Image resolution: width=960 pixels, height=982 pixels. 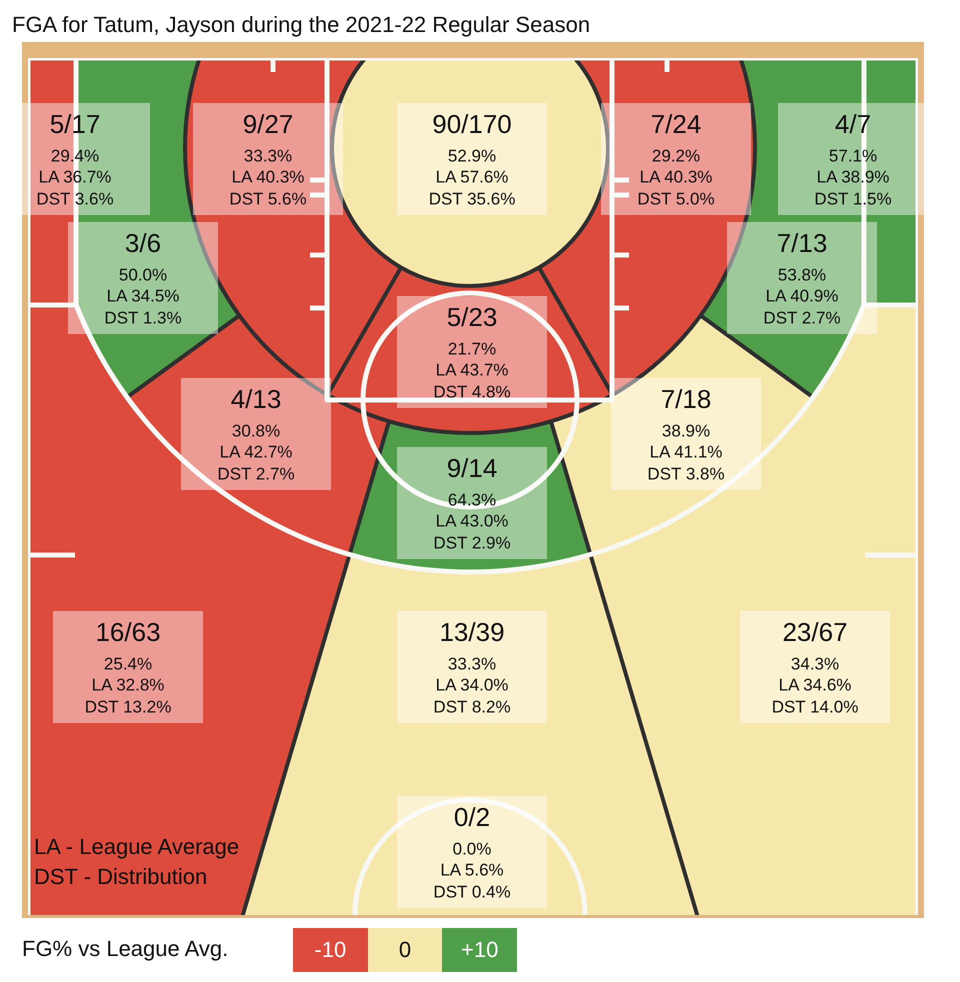 I want to click on data-label: DST 5.0%, so click(x=676, y=199).